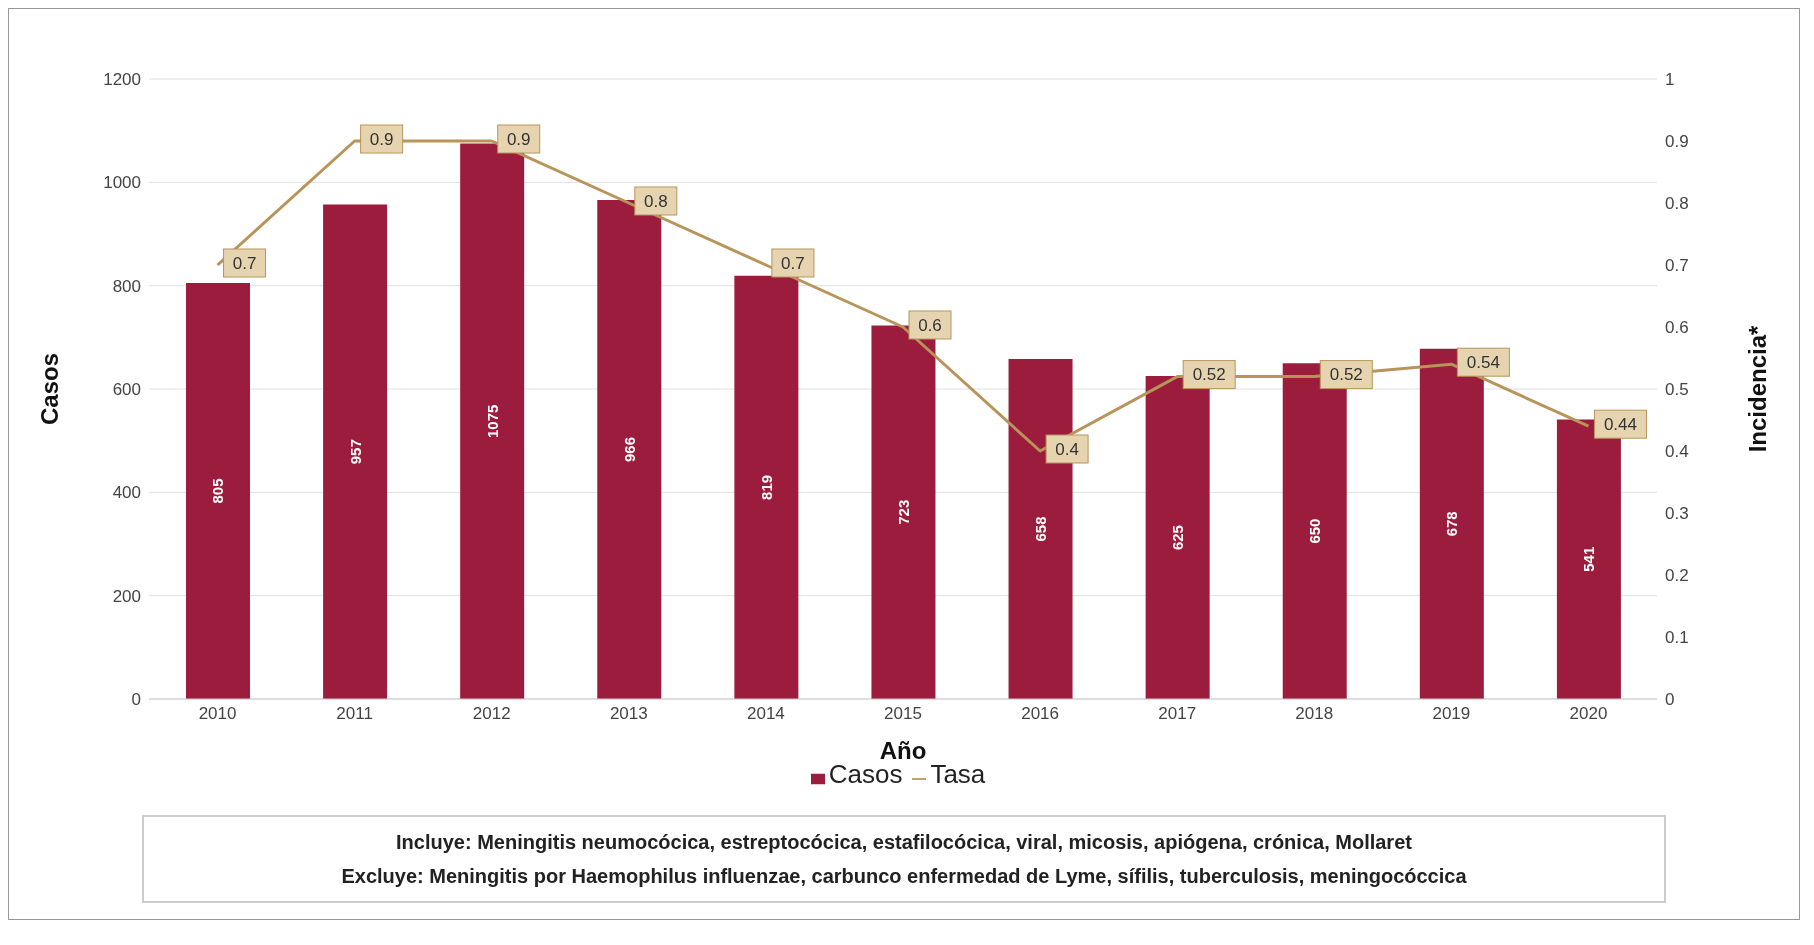  I want to click on y-axis-title: Casos, so click(49, 389).